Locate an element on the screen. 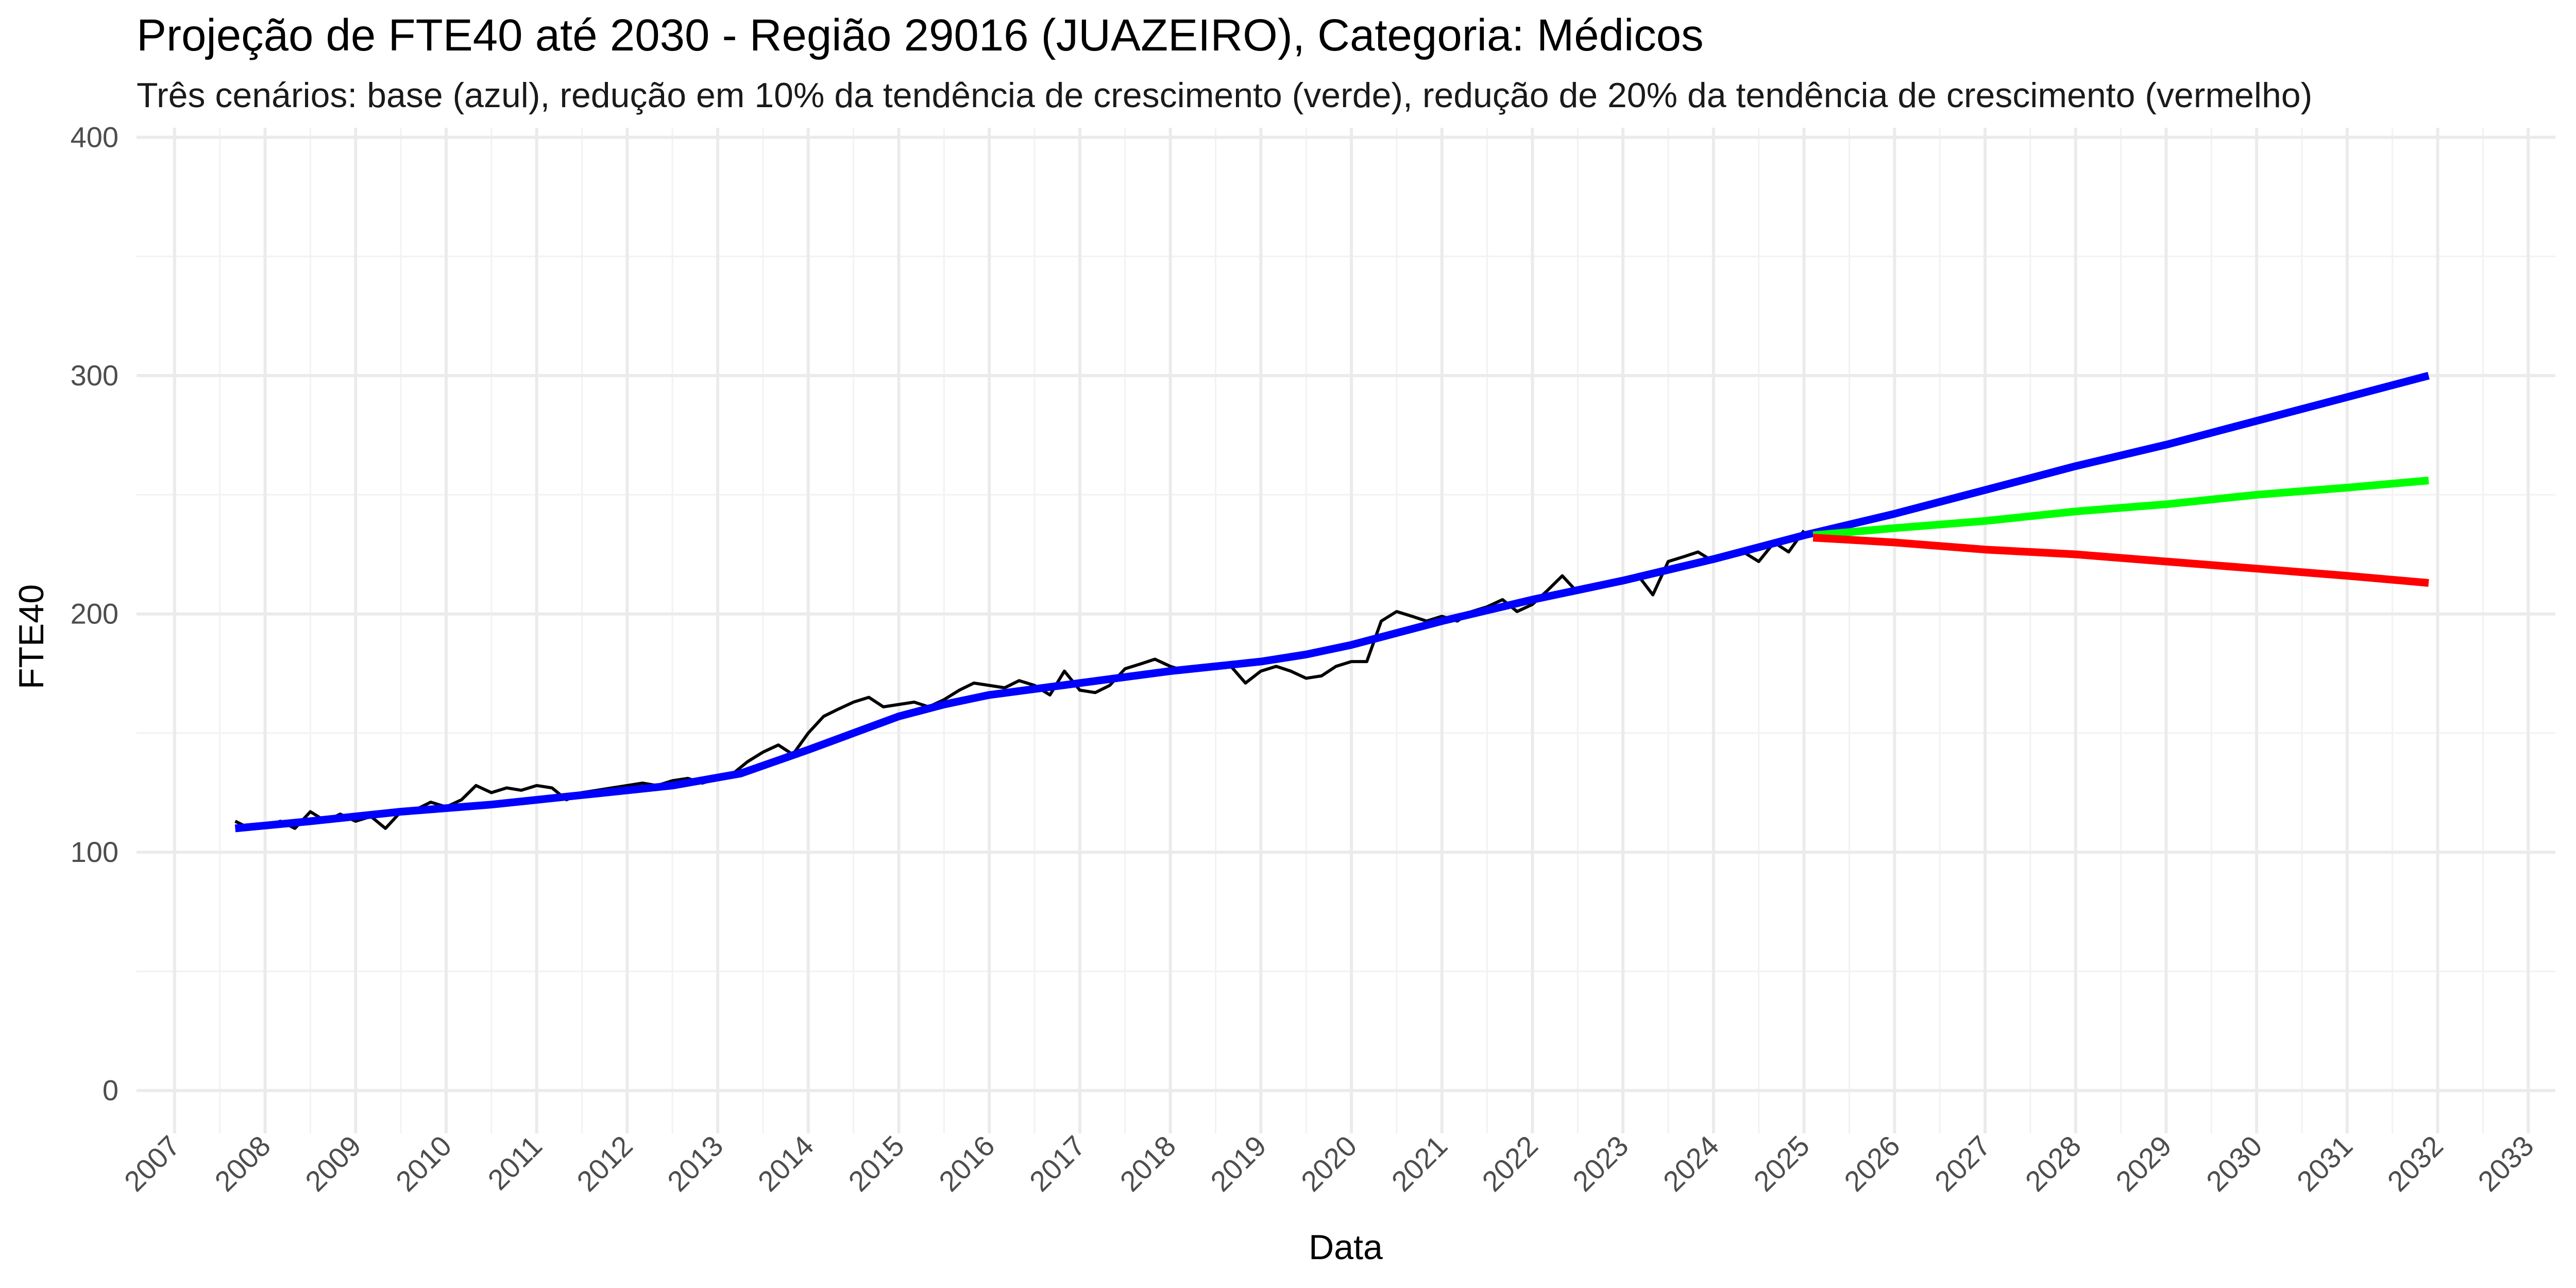 This screenshot has height=1288, width=2576. reduction-20-scenario-line is located at coordinates (2120, 560).